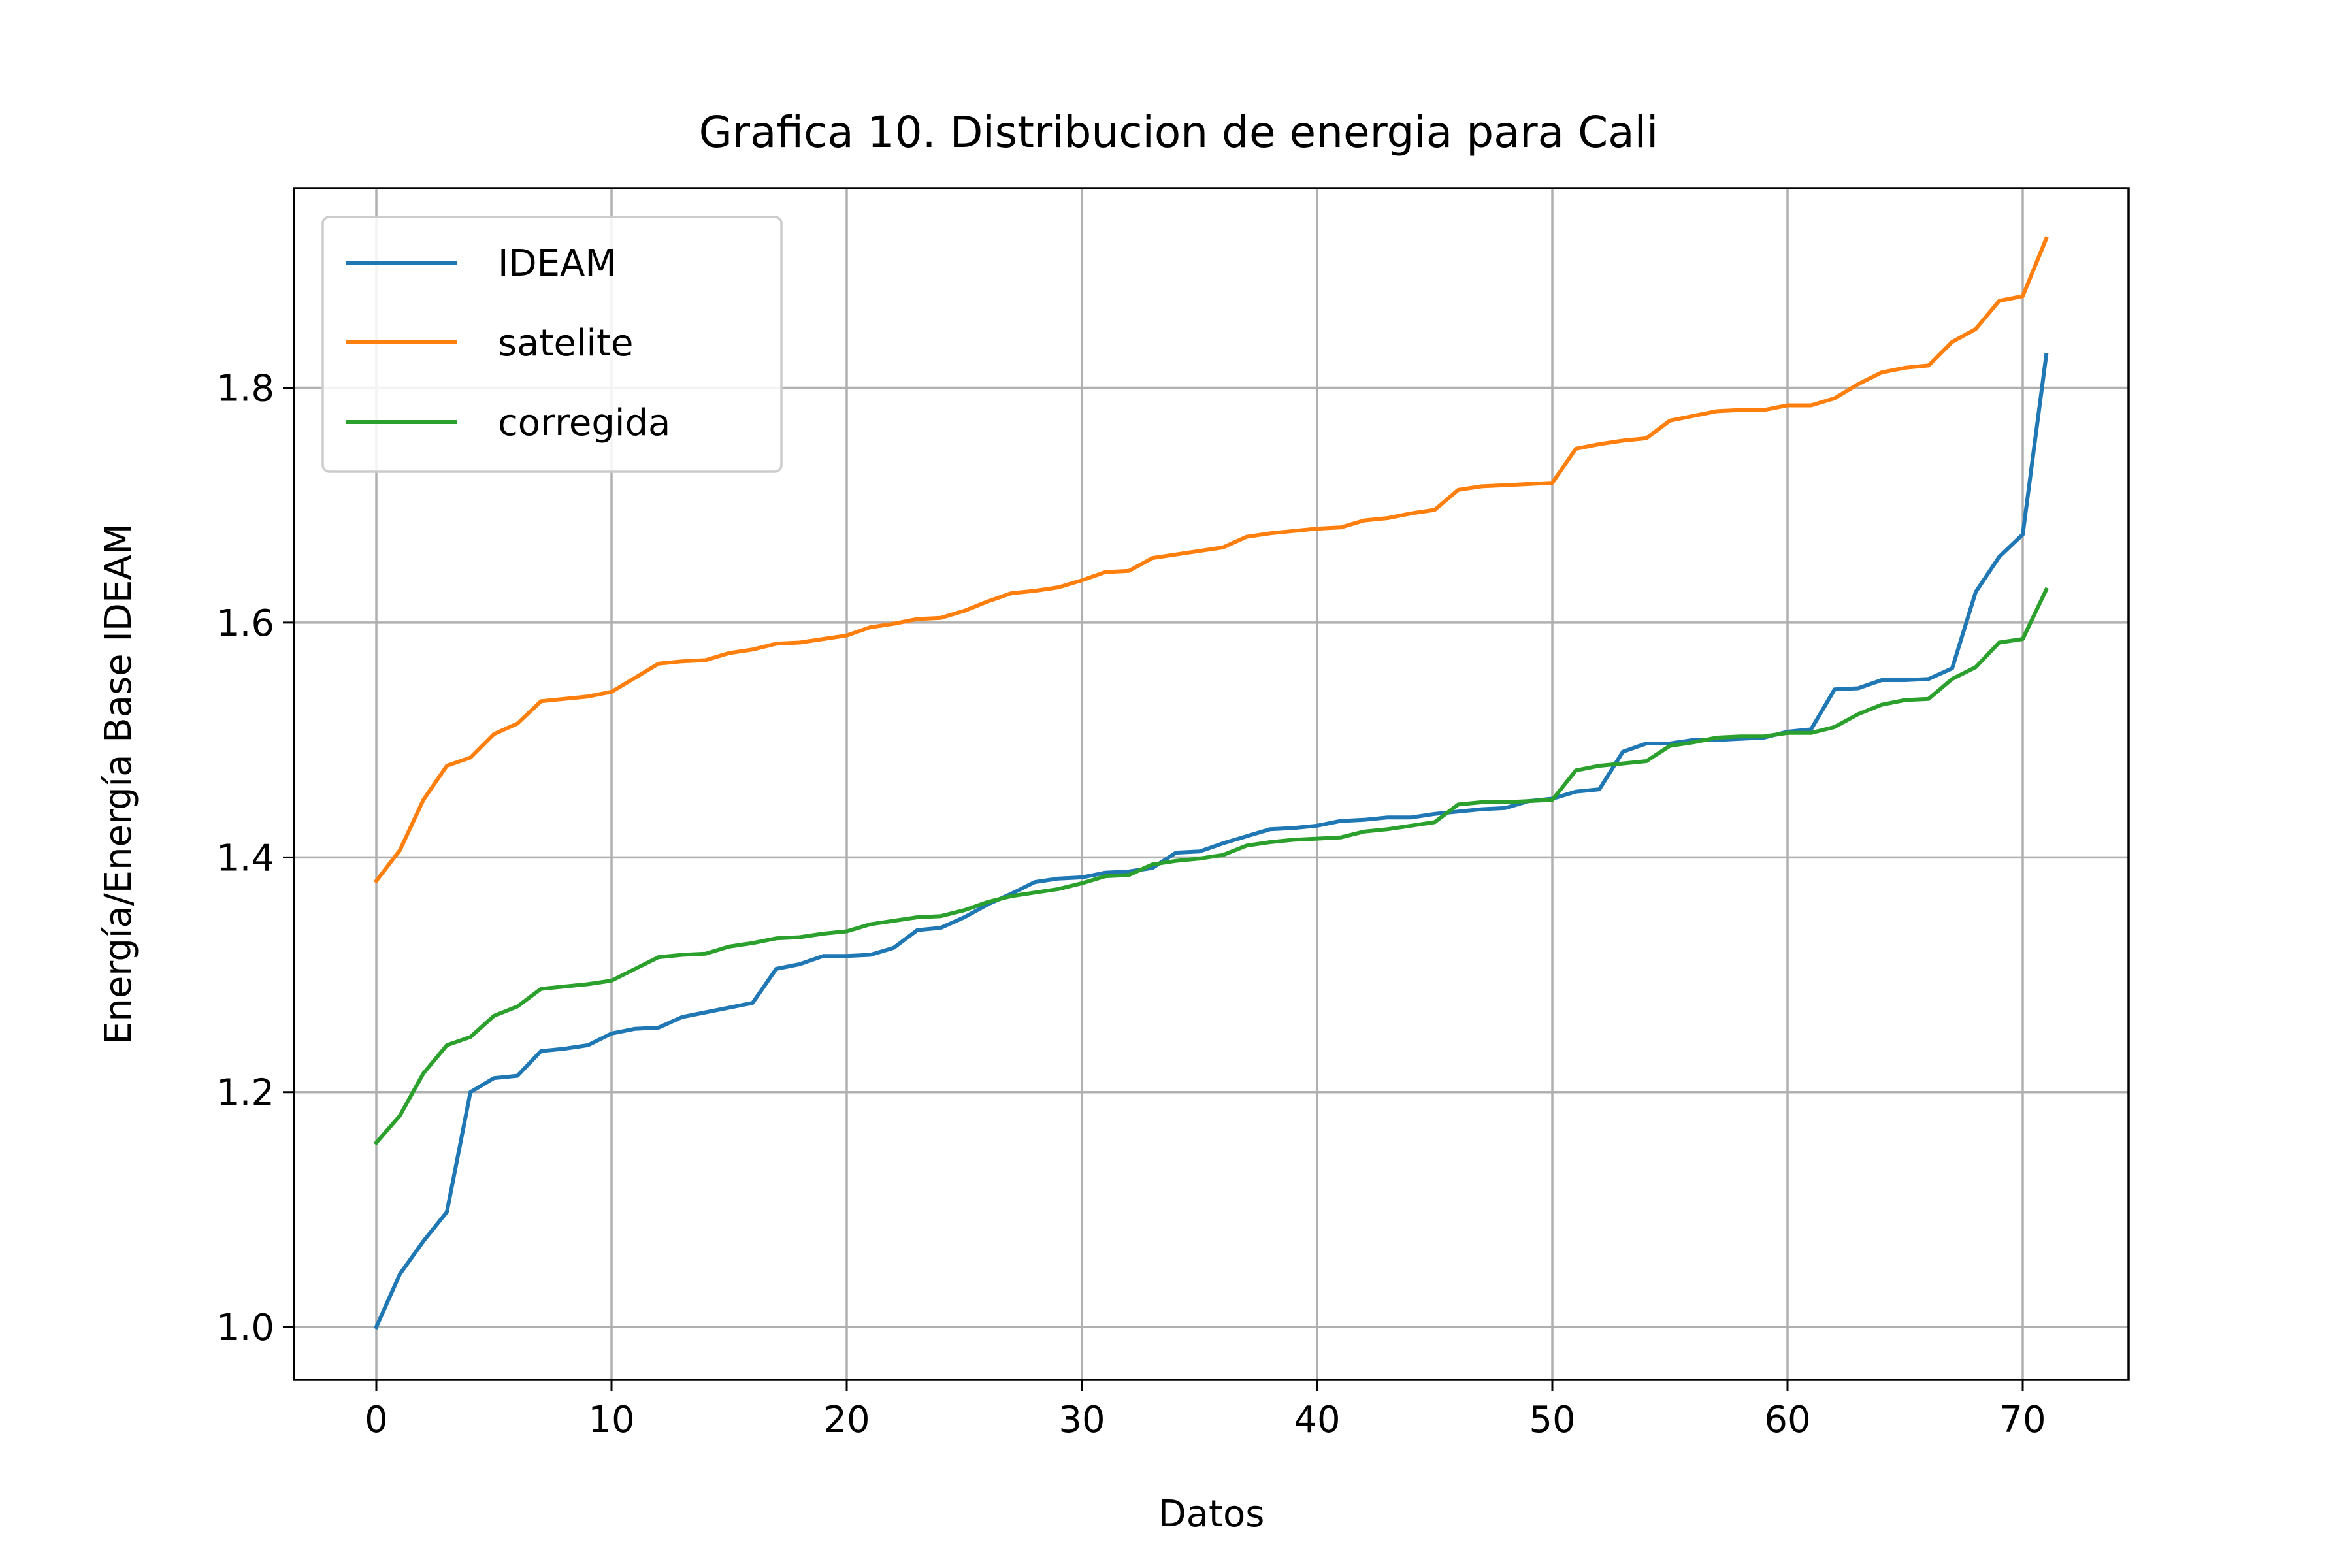 The image size is (2352, 1568). I want to click on y-tick-label: 1.0, so click(245, 1328).